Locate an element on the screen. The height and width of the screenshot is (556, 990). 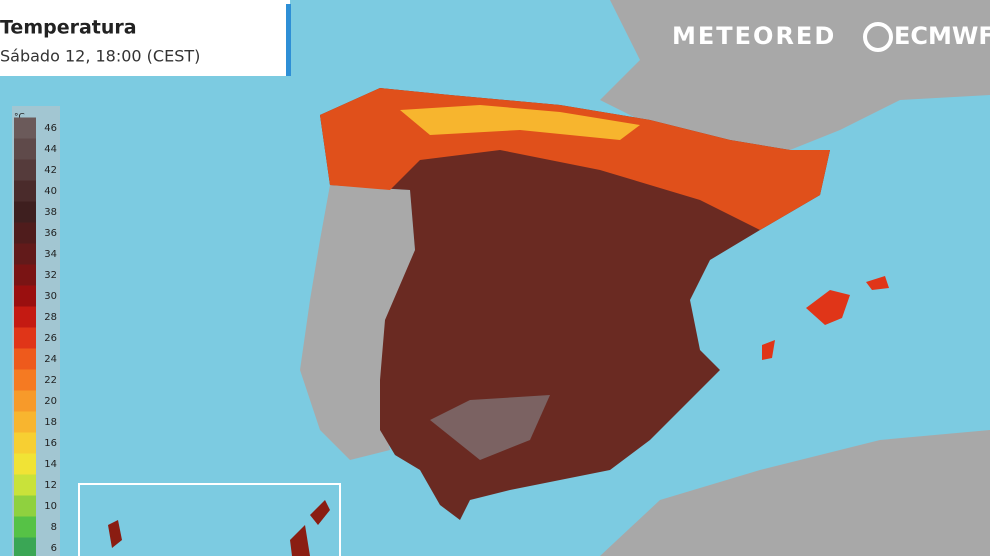
portugal-land is located at coordinates (357, 322).